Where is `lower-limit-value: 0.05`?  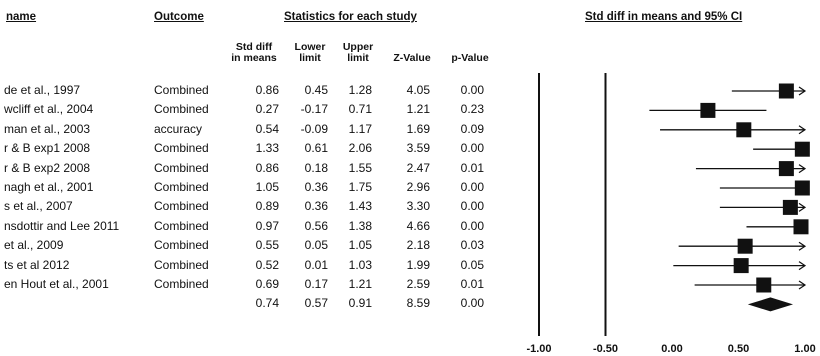 lower-limit-value: 0.05 is located at coordinates (316, 245).